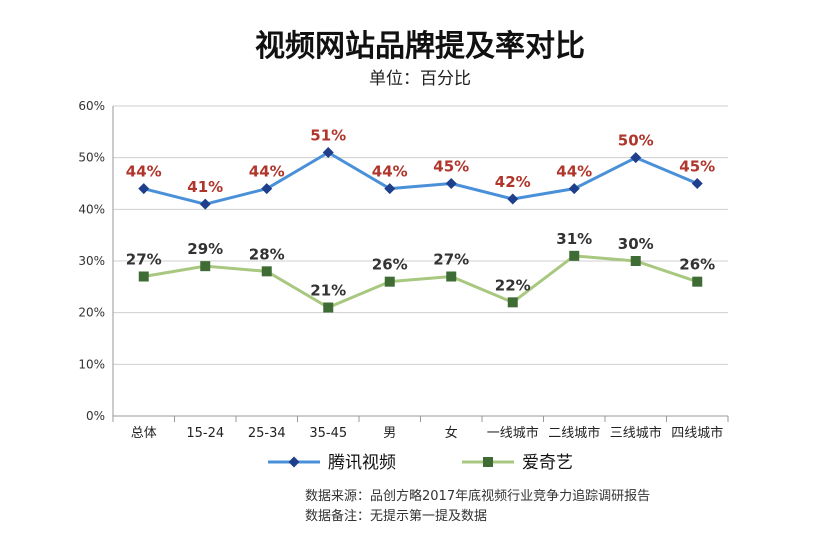  I want to click on x-tick-label: 35-45, so click(328, 433).